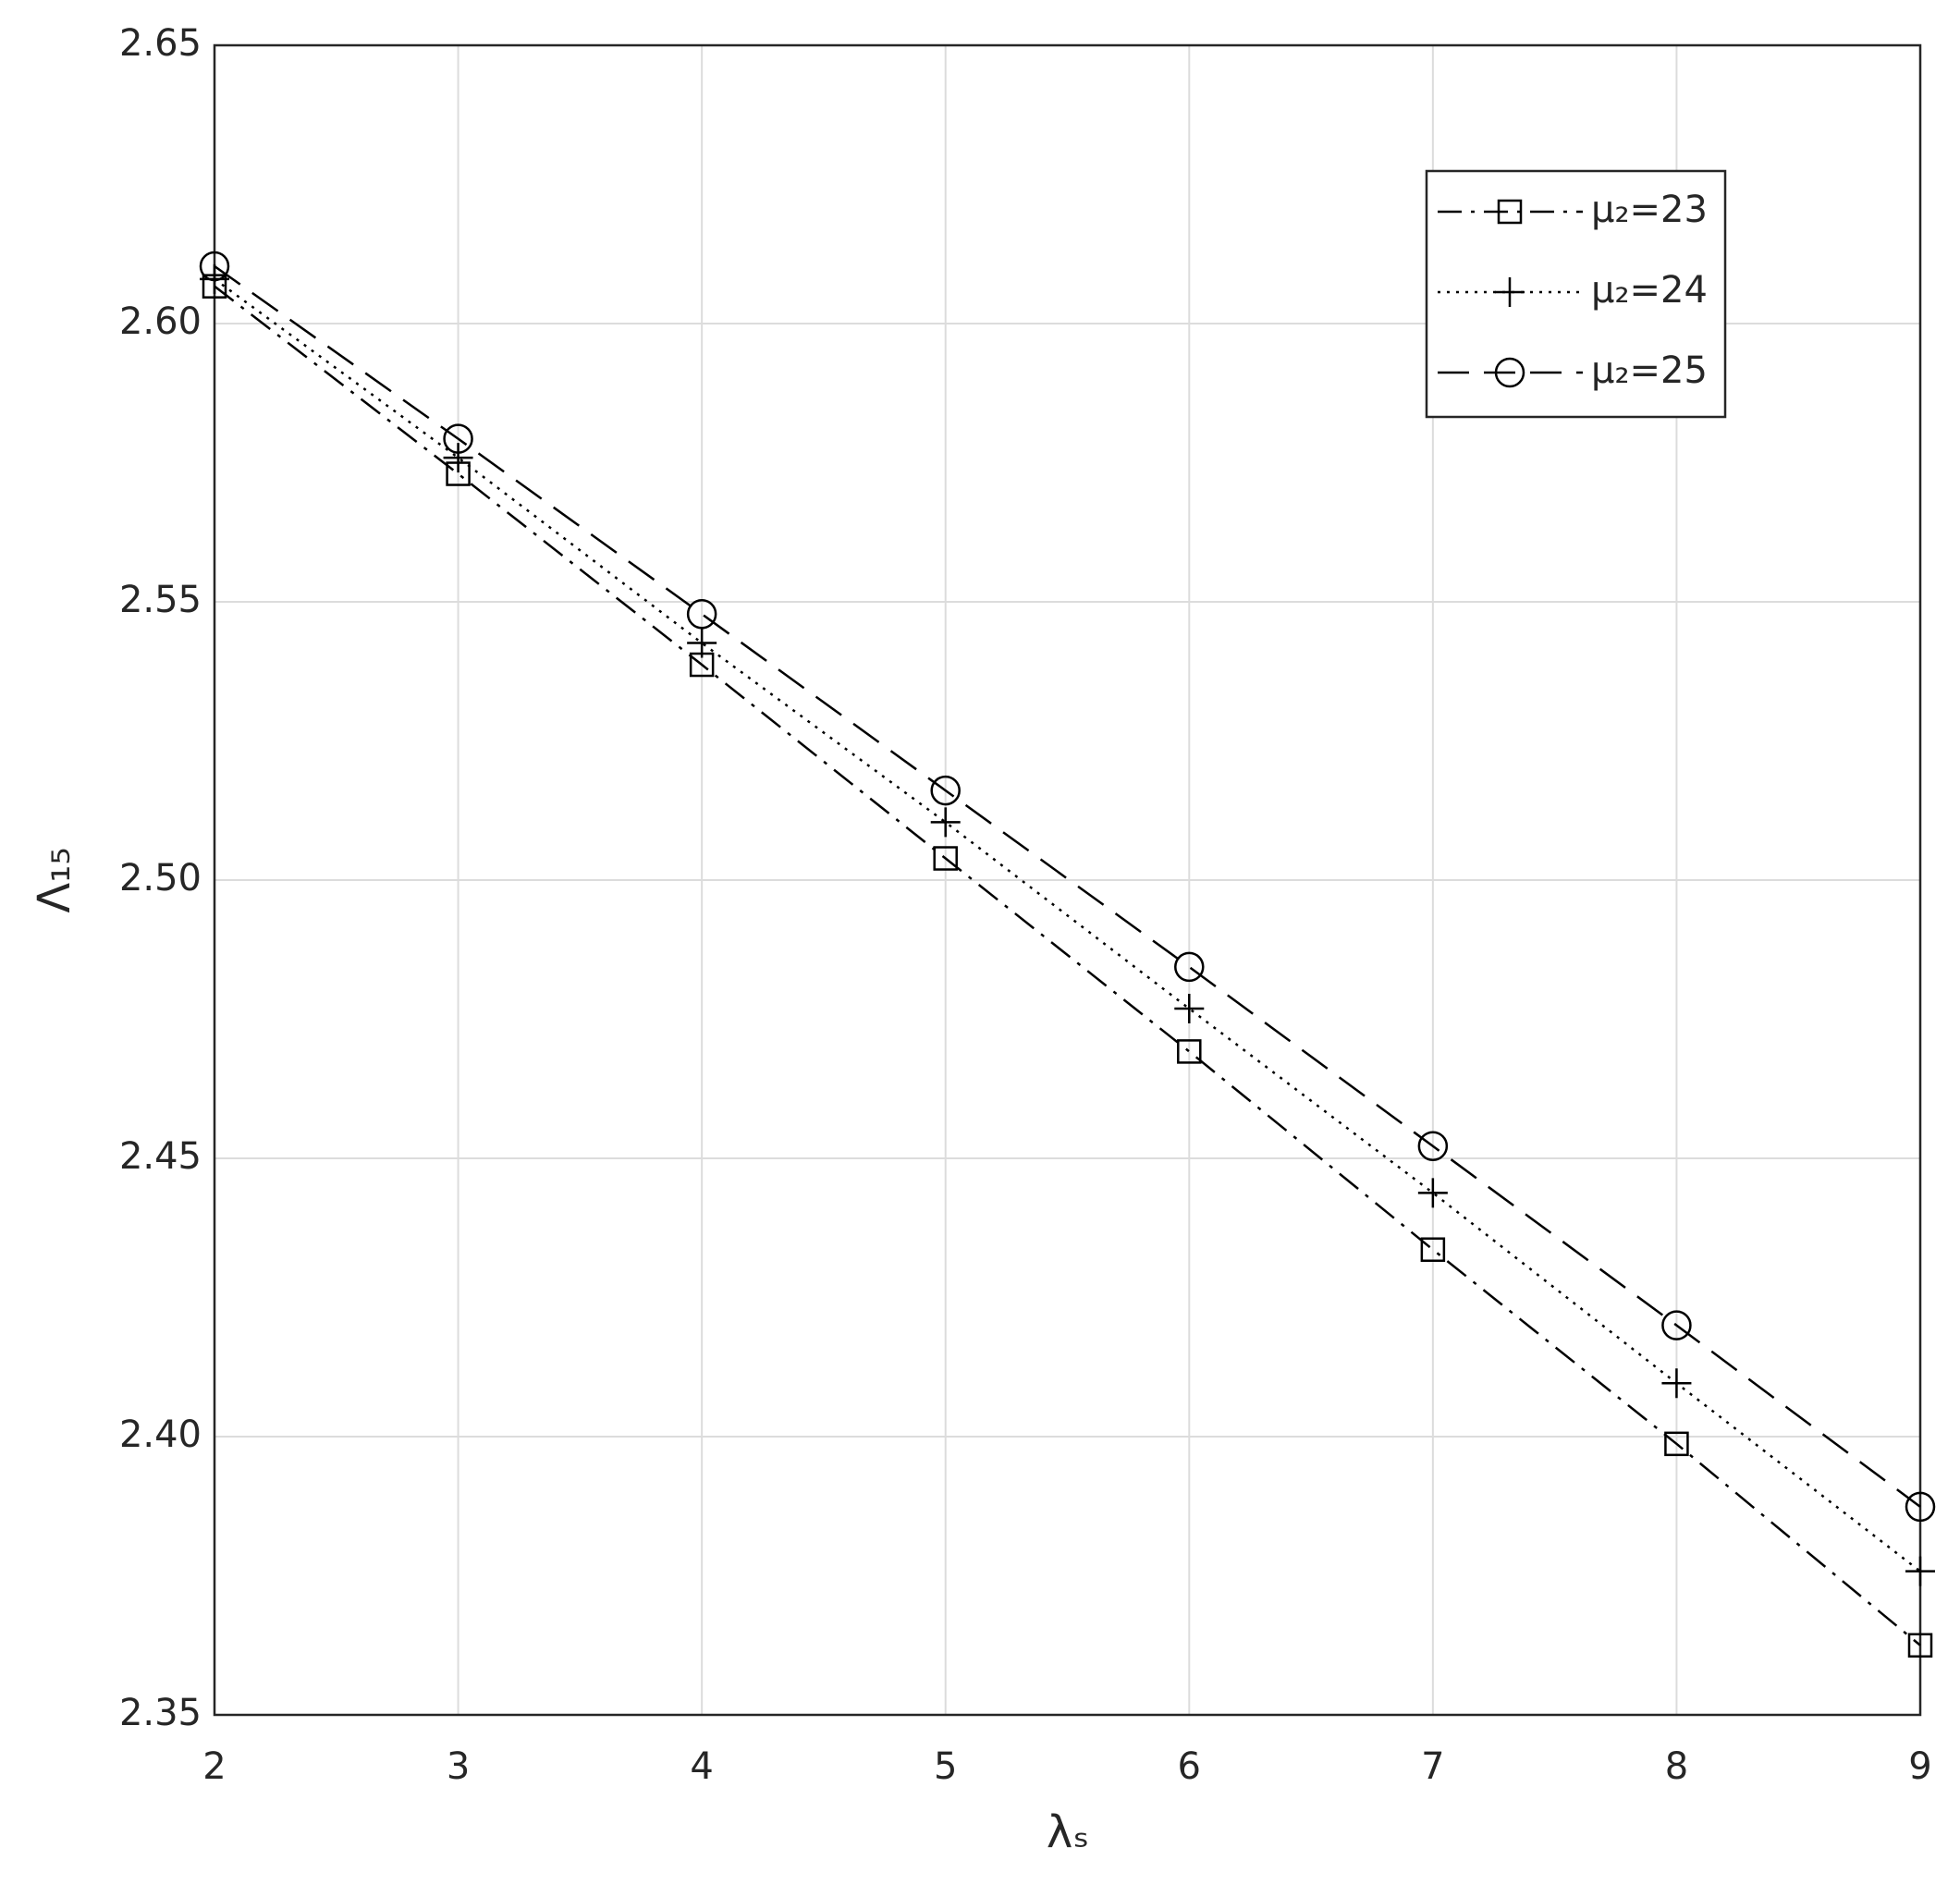  I want to click on x-tick-label: 4, so click(702, 1766).